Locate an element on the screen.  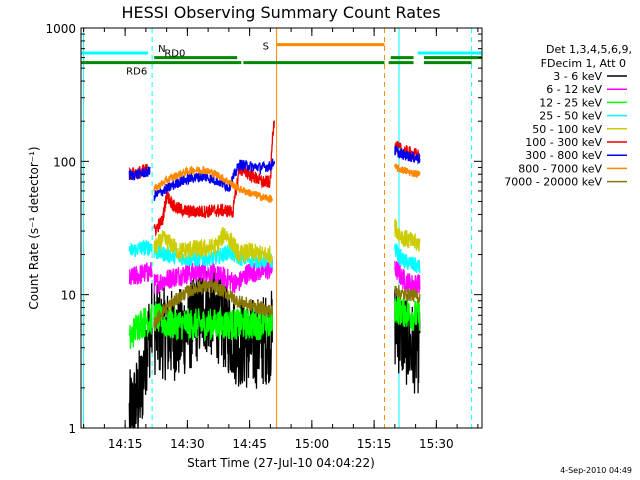
x-tick-label-2: 14:30 is located at coordinates (187, 444).